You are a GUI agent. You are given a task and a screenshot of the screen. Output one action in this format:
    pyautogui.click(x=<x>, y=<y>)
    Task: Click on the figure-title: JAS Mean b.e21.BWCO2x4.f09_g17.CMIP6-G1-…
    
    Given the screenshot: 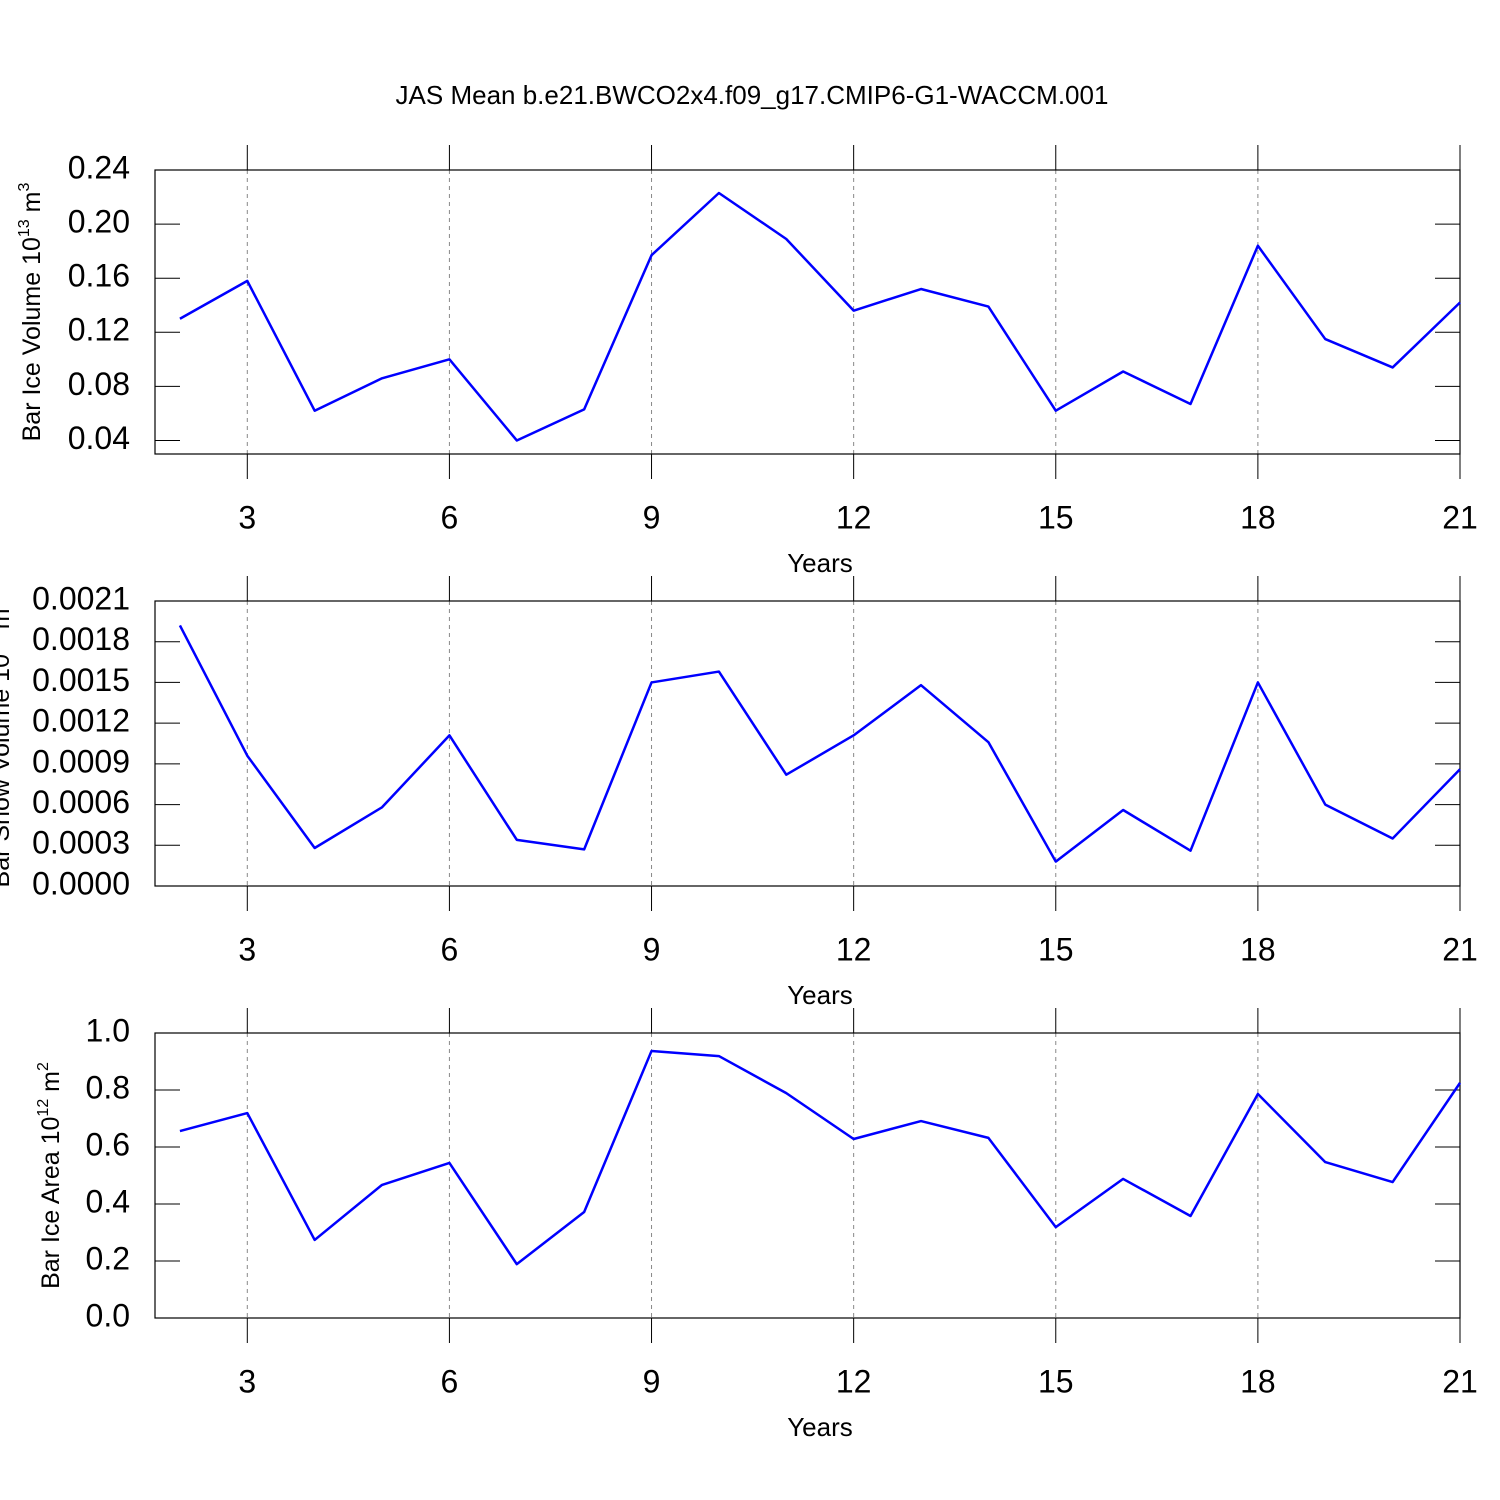 What is the action you would take?
    pyautogui.click(x=752, y=95)
    